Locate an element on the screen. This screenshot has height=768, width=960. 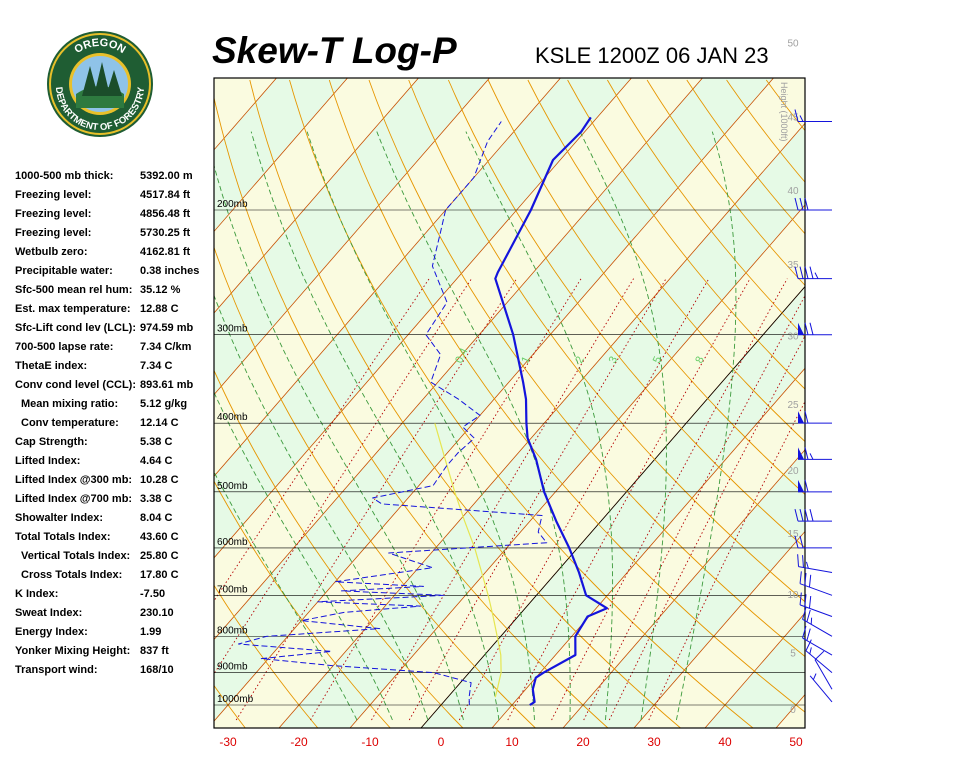
index-value: 168/10 is located at coordinates (157, 670).